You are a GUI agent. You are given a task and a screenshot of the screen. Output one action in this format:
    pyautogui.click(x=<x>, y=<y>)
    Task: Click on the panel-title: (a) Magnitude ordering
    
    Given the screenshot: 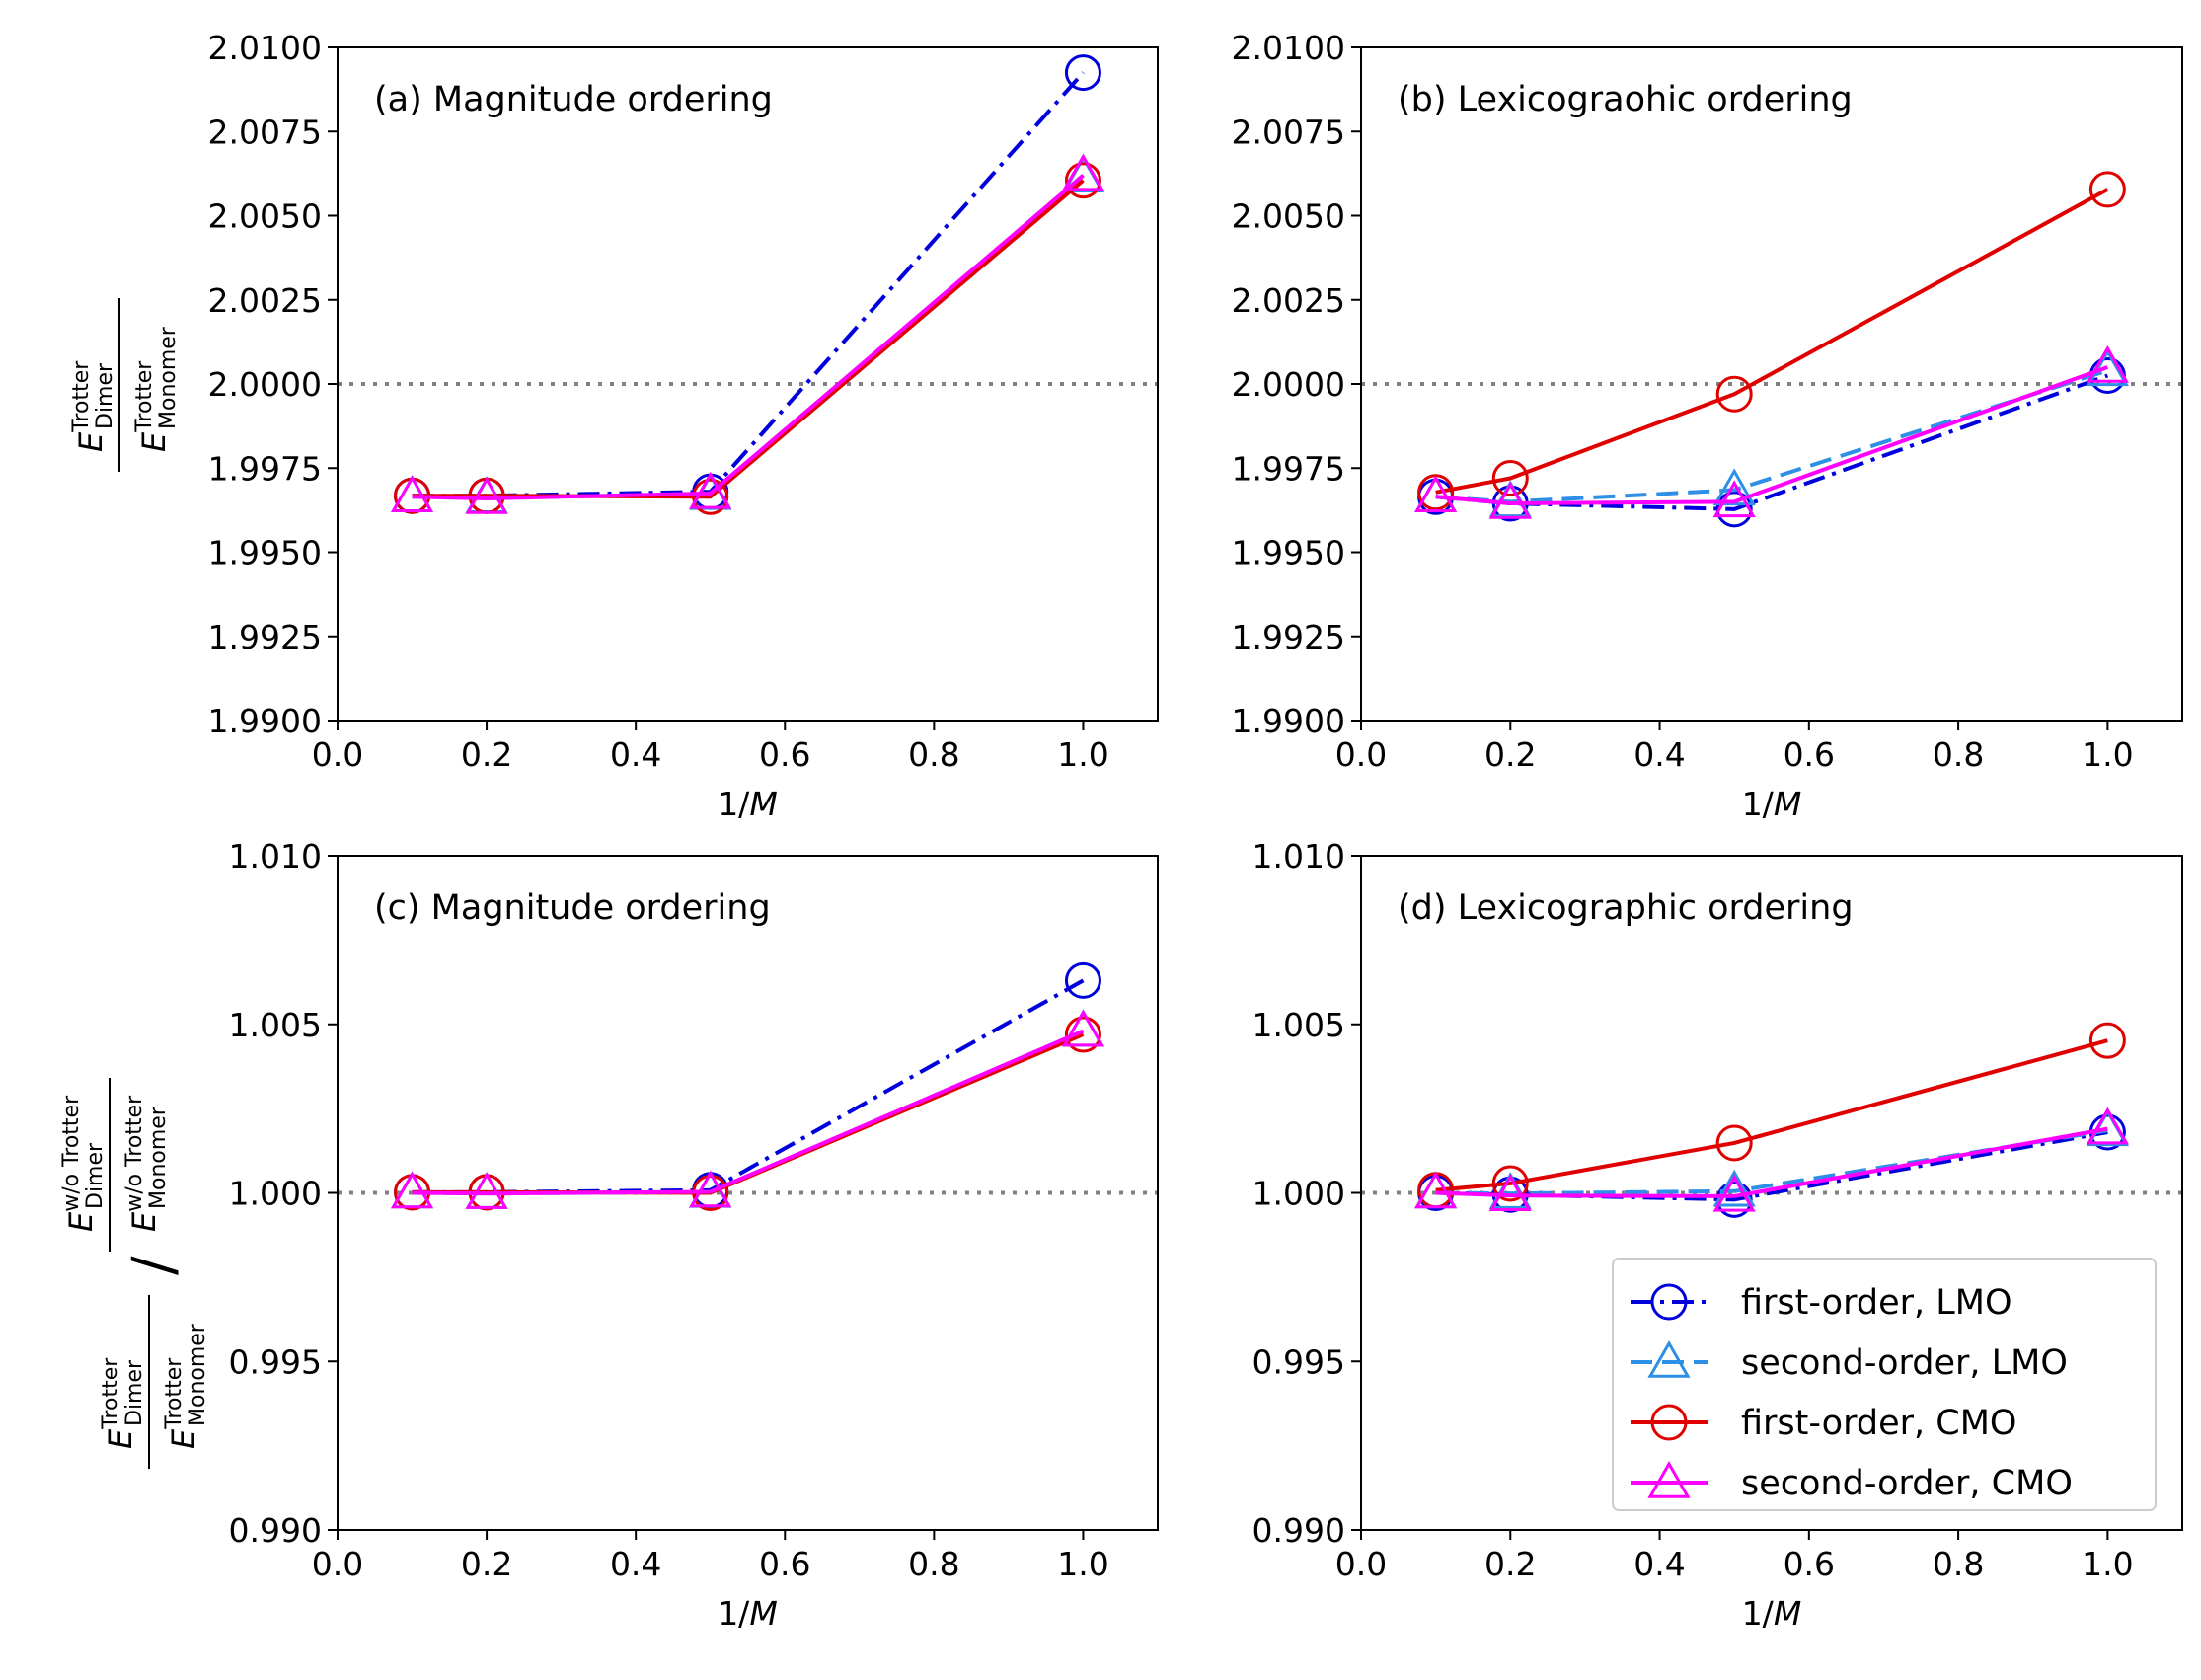 What is the action you would take?
    pyautogui.click(x=573, y=99)
    